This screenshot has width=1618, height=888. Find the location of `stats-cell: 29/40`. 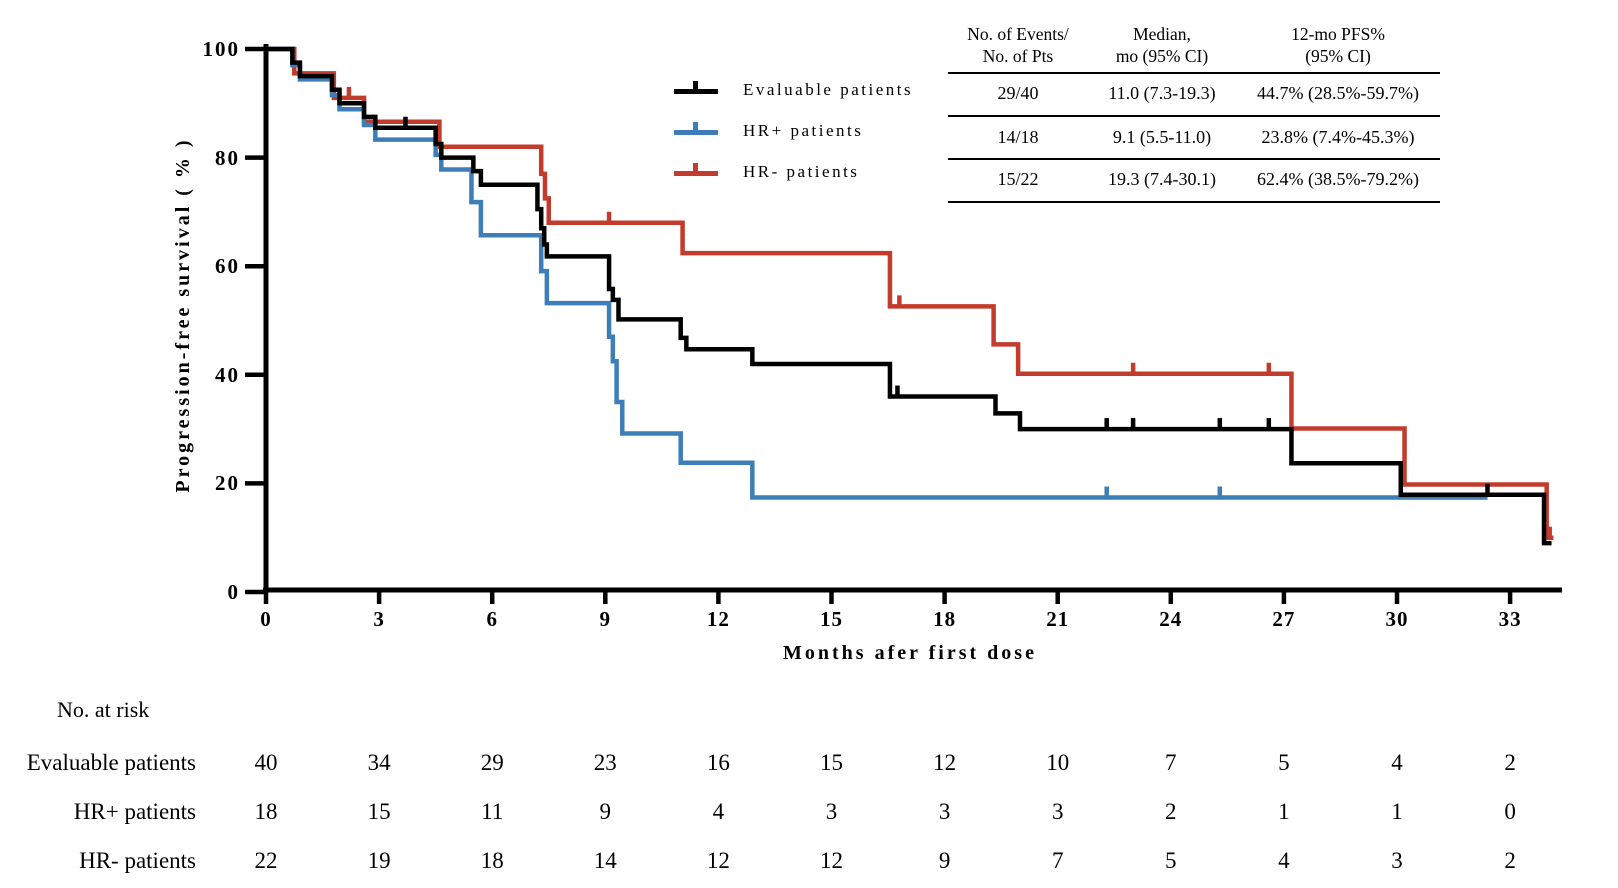

stats-cell: 29/40 is located at coordinates (1018, 93).